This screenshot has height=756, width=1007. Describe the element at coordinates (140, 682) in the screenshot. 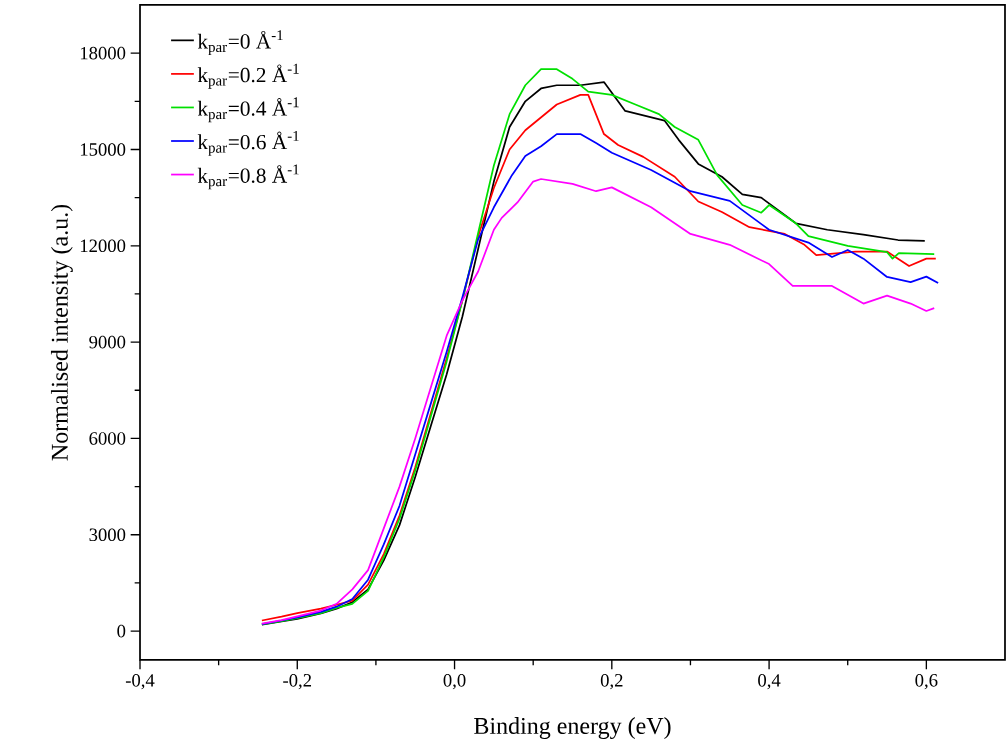

I see `x-tick-label: -0,4` at that location.